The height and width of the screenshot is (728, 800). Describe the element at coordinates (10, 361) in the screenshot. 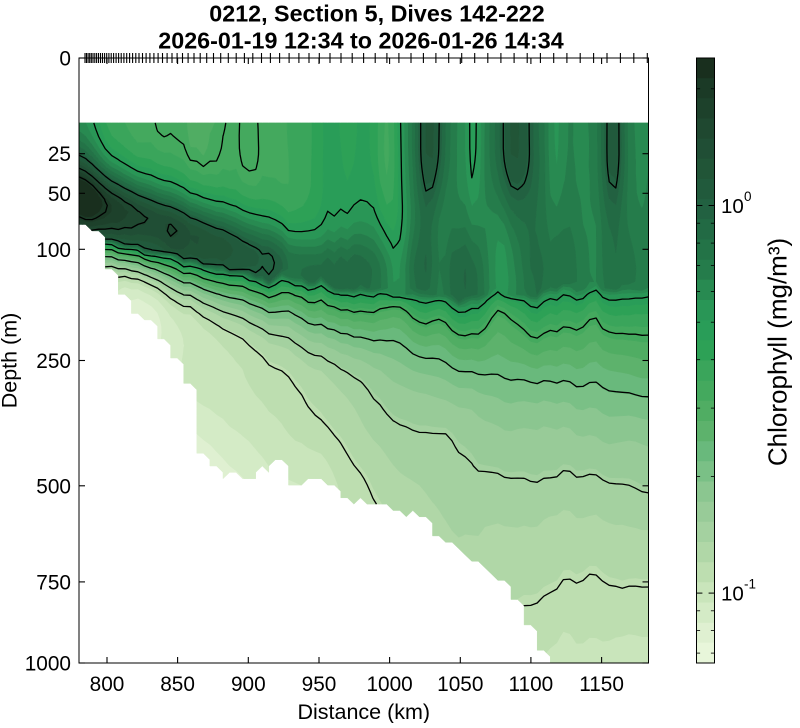

I see `svg-text: Depth (m)` at that location.